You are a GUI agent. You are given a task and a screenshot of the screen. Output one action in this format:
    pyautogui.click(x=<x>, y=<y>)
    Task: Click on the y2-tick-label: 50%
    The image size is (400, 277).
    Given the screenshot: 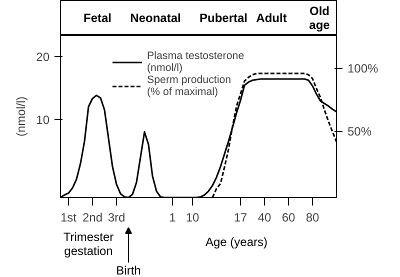 What is the action you would take?
    pyautogui.click(x=360, y=131)
    